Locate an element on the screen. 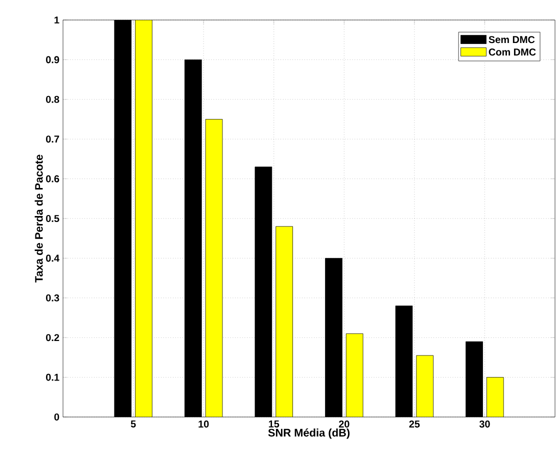 Image resolution: width=560 pixels, height=459 pixels. x-tick-label: 5 is located at coordinates (133, 424).